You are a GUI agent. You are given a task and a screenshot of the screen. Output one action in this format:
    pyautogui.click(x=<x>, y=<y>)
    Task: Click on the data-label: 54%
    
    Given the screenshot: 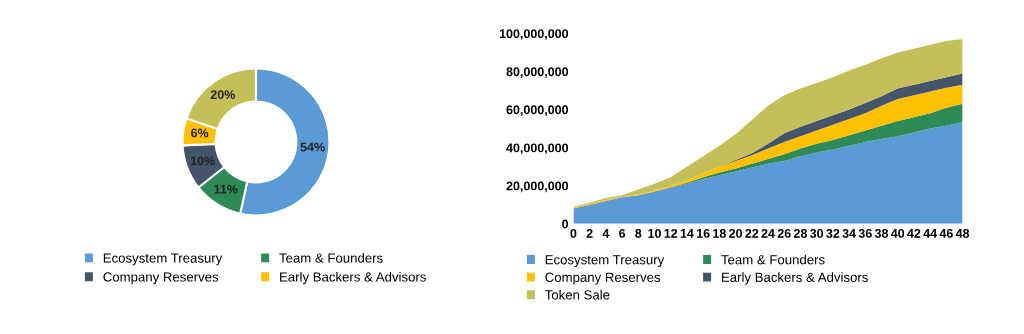 What is the action you would take?
    pyautogui.click(x=312, y=147)
    